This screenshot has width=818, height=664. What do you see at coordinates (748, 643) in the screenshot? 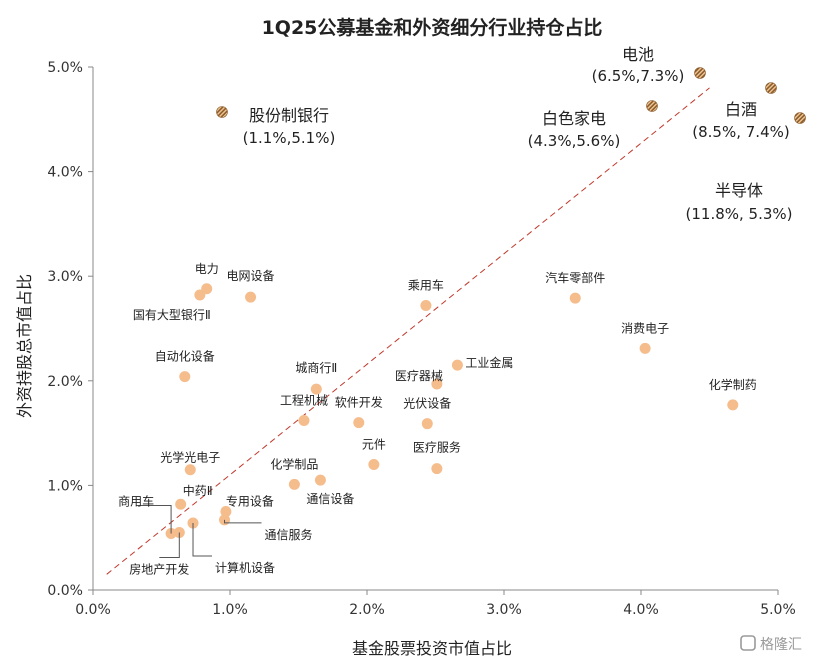
I see `watermark-icon` at bounding box center [748, 643].